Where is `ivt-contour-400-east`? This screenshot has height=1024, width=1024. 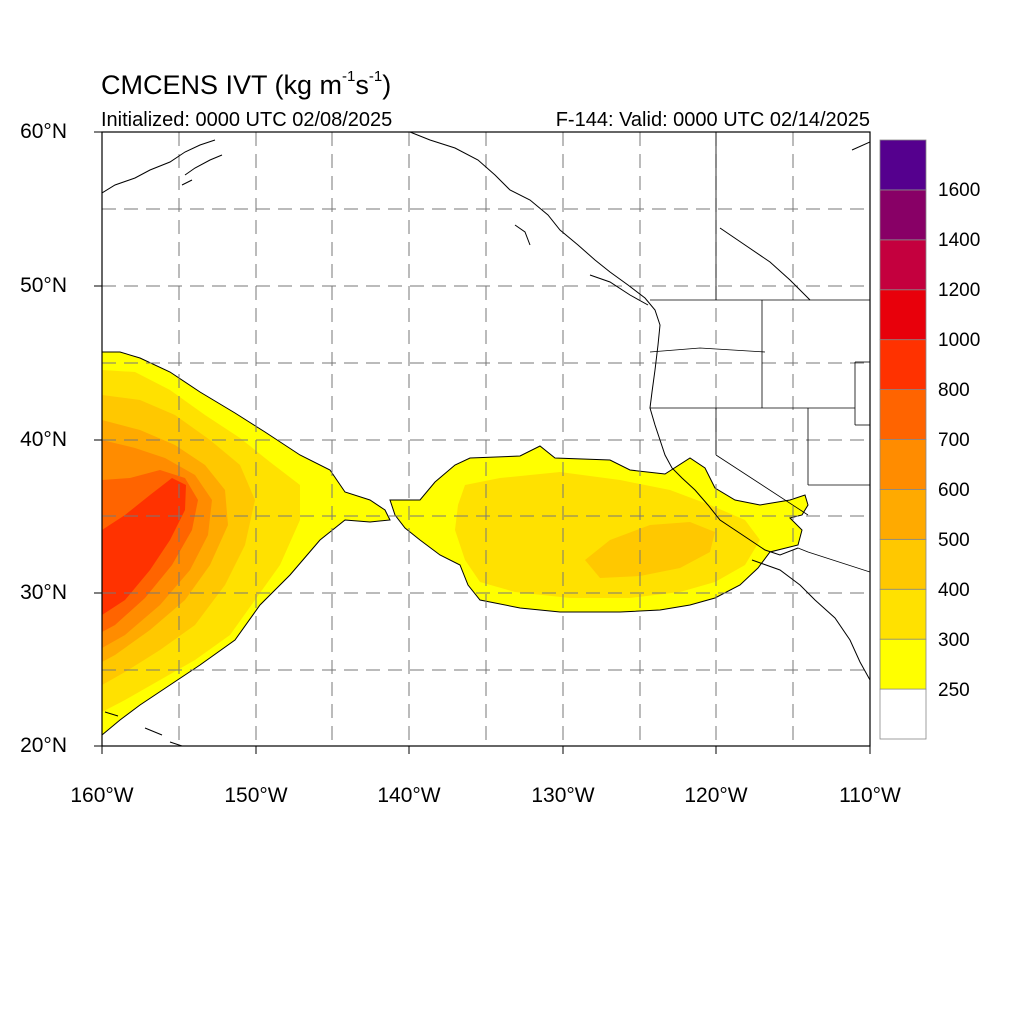
ivt-contour-400-east is located at coordinates (650, 550).